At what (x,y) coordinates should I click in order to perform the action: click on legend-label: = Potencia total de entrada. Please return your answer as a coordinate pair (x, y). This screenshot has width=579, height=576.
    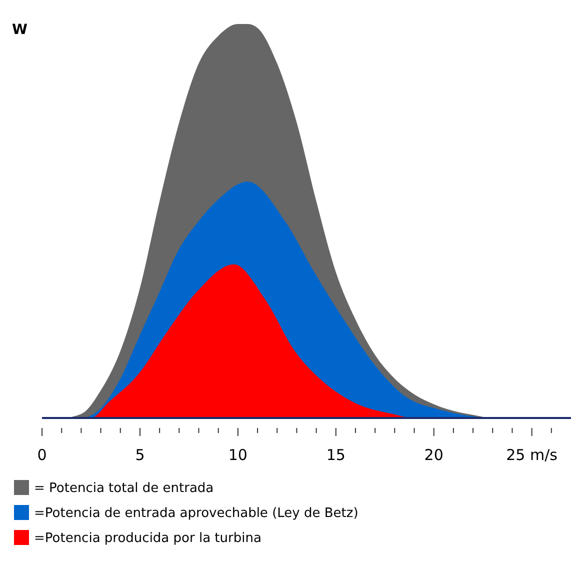
    Looking at the image, I should click on (124, 488).